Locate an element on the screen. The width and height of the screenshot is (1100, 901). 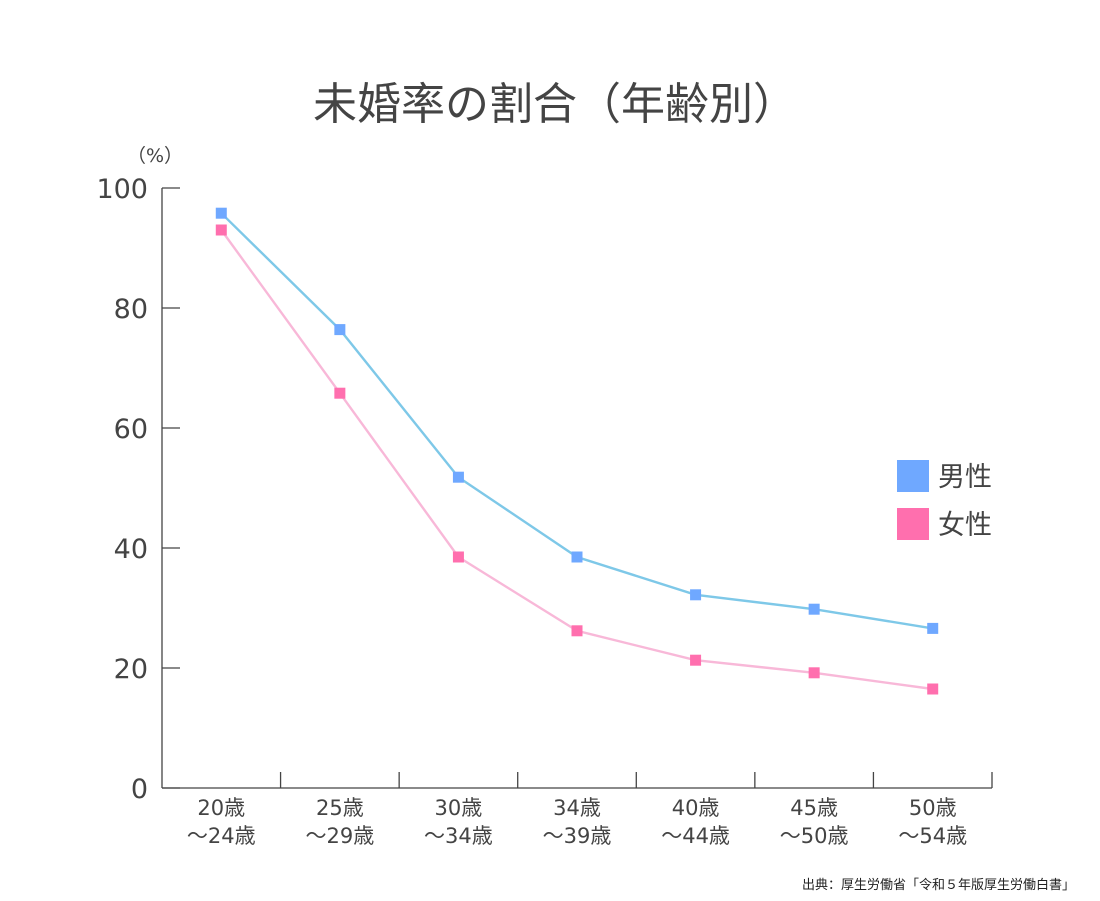
y-tick-label: 80 is located at coordinates (131, 309).